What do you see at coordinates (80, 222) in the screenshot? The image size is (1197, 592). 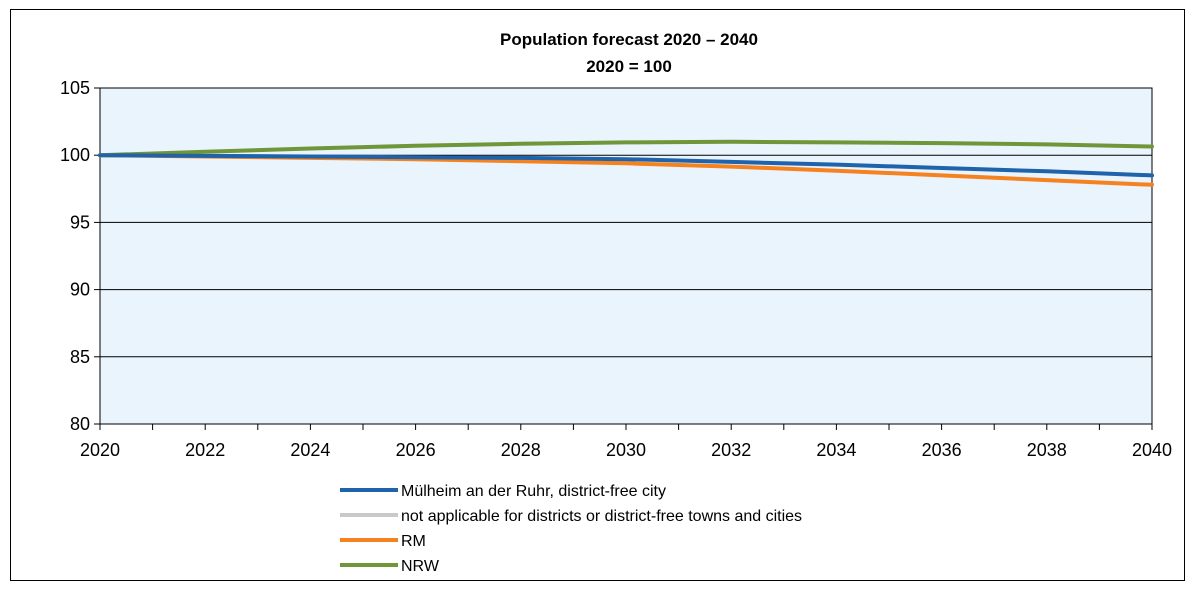 I see `y-tick-label: 95` at bounding box center [80, 222].